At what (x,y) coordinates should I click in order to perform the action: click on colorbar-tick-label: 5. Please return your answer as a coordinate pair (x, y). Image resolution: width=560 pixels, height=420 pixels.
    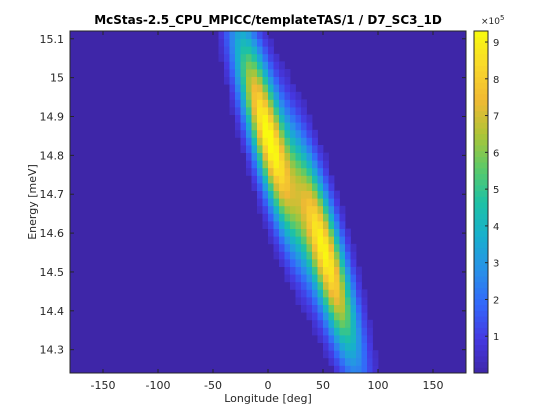
    Looking at the image, I should click on (496, 190).